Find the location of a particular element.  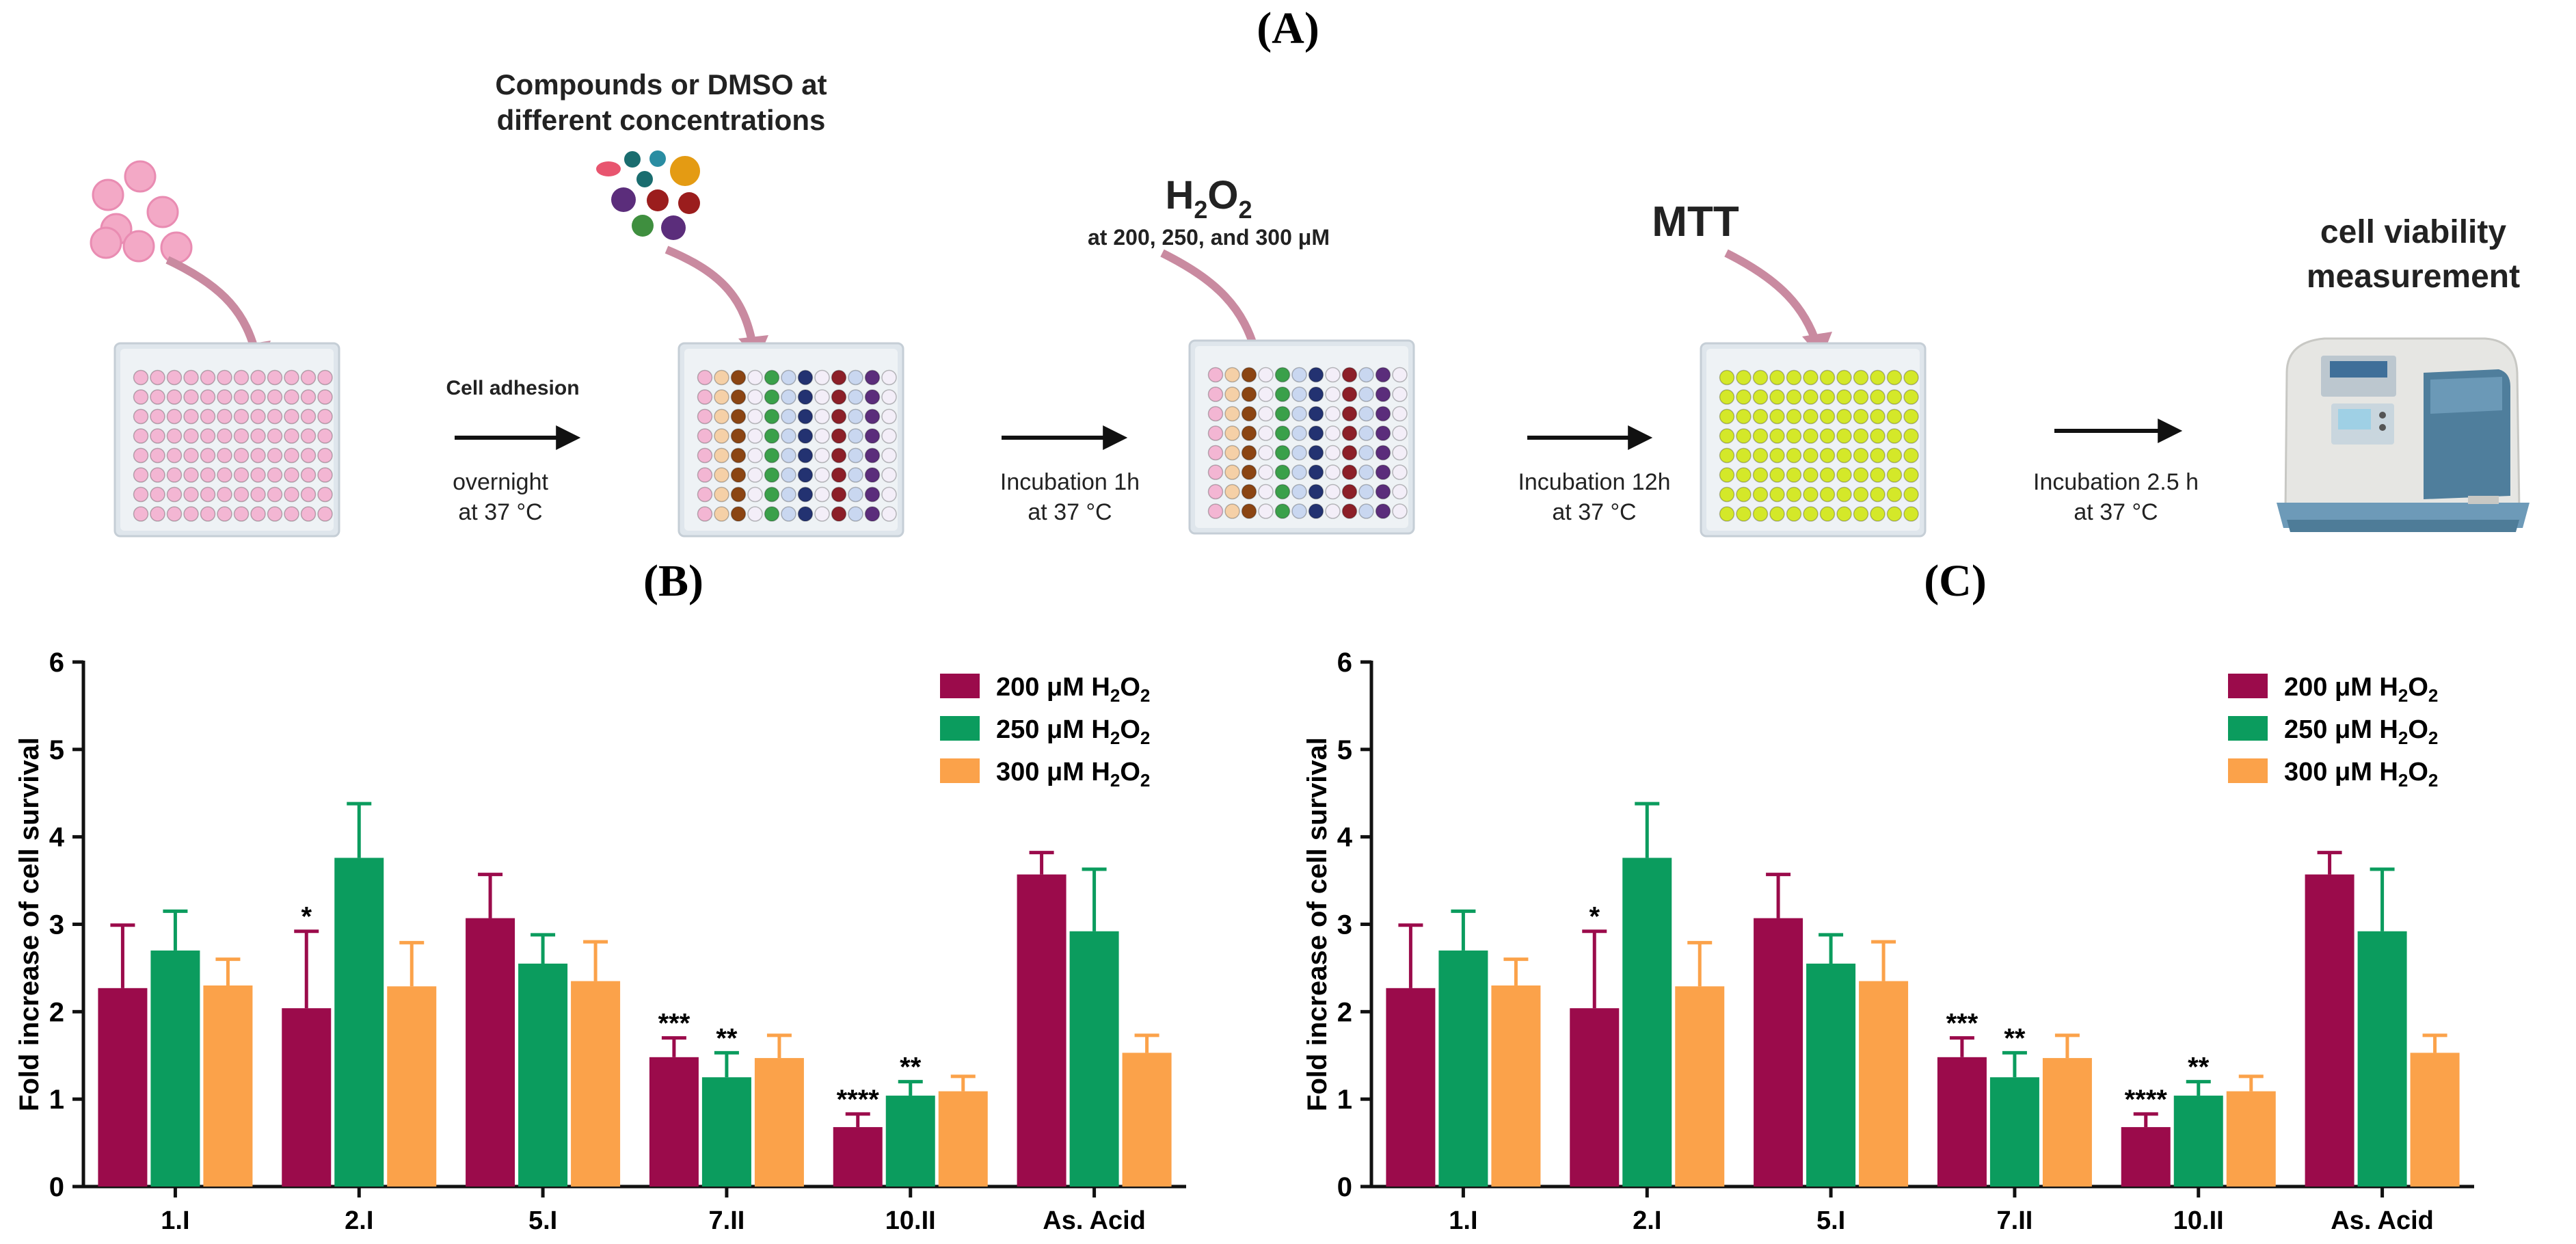

incubation-12h-label: Incubation 12h is located at coordinates (1594, 482).